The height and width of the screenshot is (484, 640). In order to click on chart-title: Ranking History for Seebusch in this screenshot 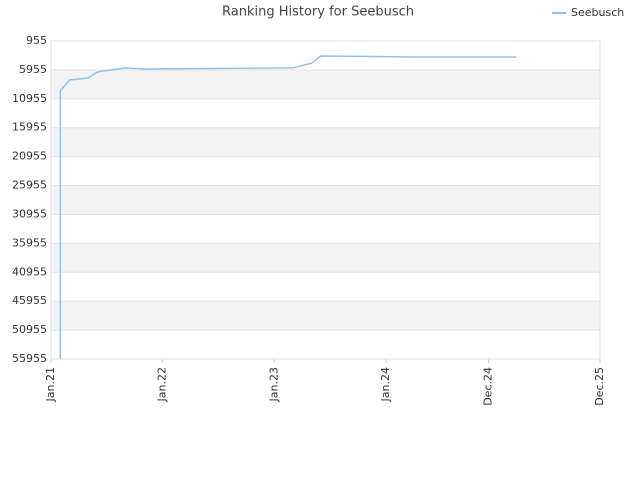, I will do `click(318, 12)`.